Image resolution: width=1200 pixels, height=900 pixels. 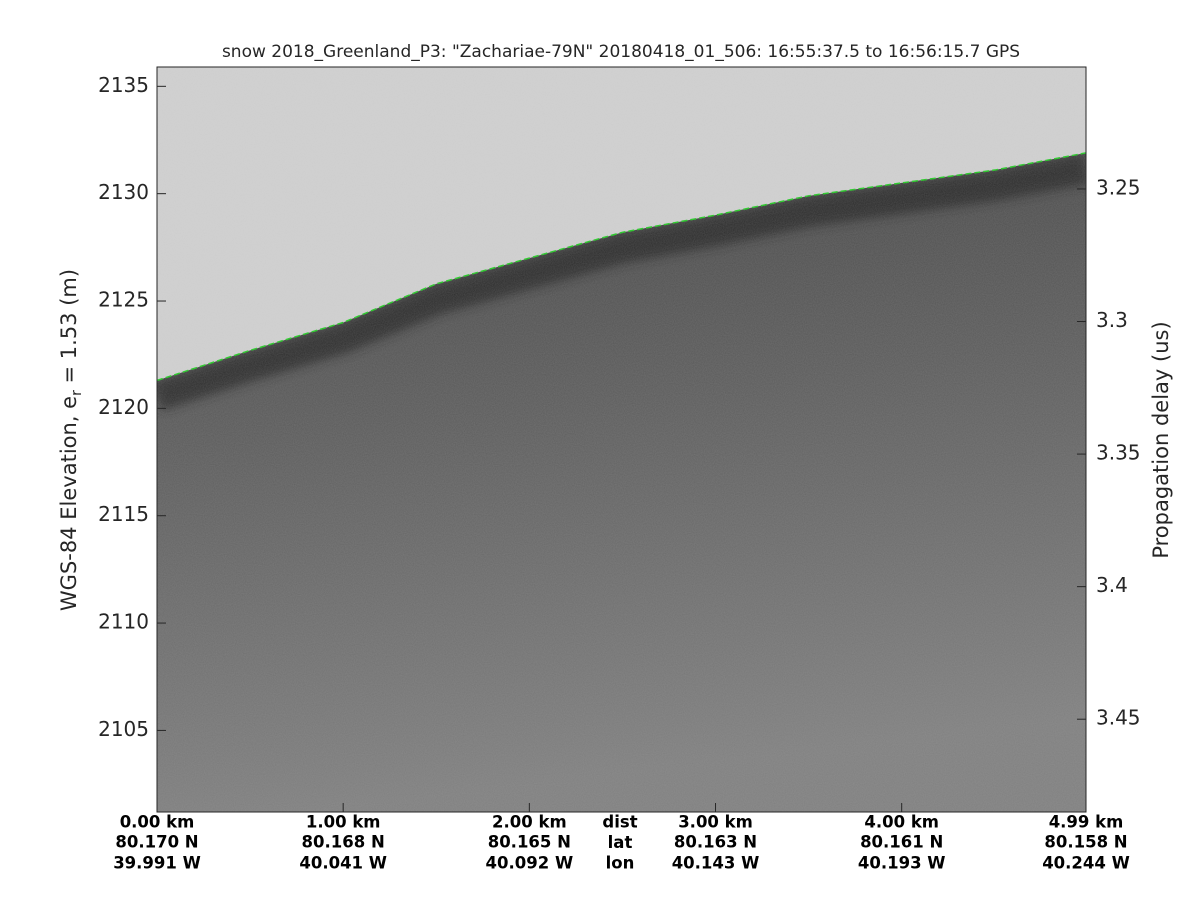 What do you see at coordinates (901, 822) in the screenshot?
I see `x-tick-label: 4.00 km` at bounding box center [901, 822].